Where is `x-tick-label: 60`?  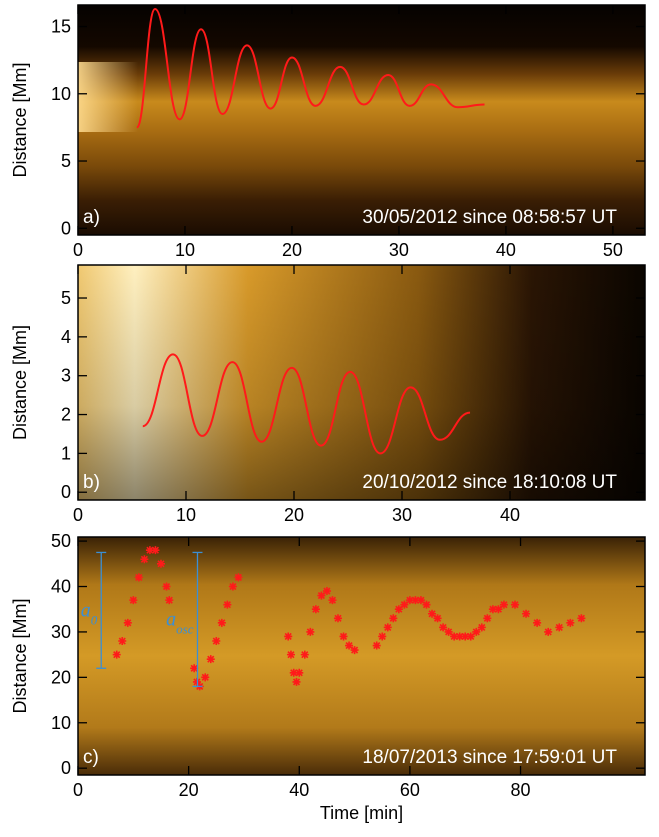
x-tick-label: 60 is located at coordinates (410, 790).